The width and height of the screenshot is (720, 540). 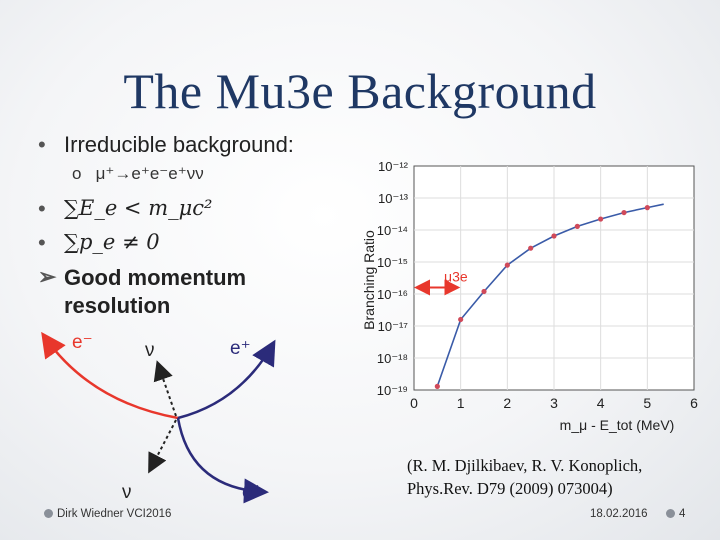 I want to click on electron-track, so click(x=110, y=375).